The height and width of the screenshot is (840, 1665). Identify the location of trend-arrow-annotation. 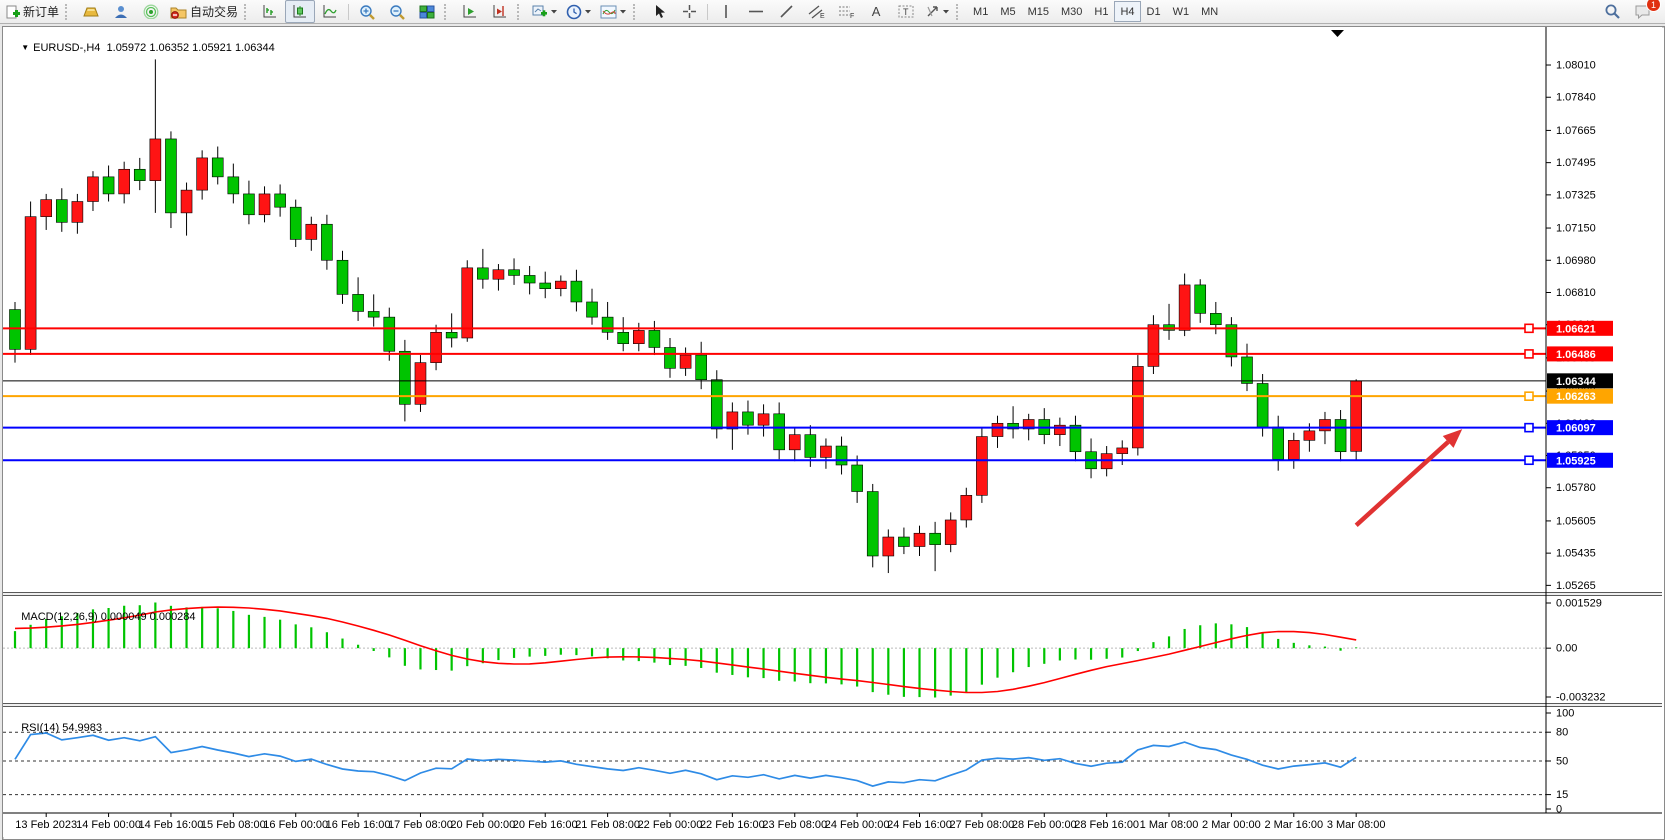
(1408, 478).